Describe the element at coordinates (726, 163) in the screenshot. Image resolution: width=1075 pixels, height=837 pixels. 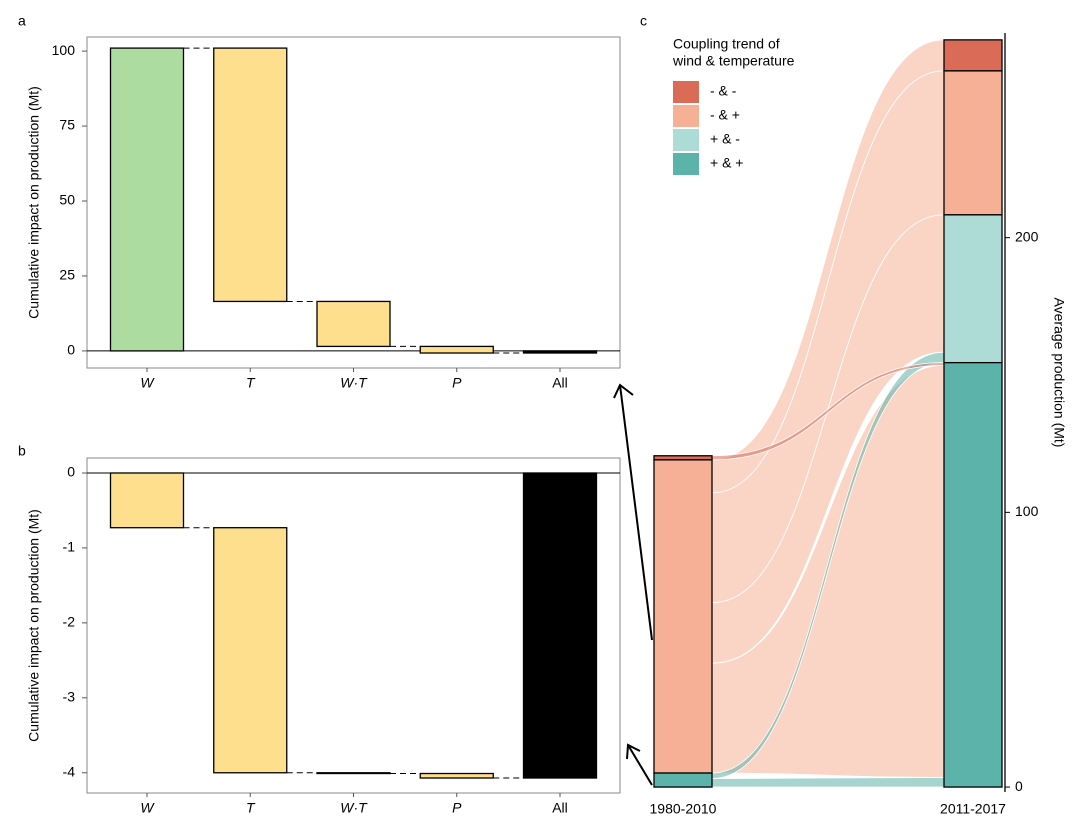
I see `legend-label: + & +` at that location.